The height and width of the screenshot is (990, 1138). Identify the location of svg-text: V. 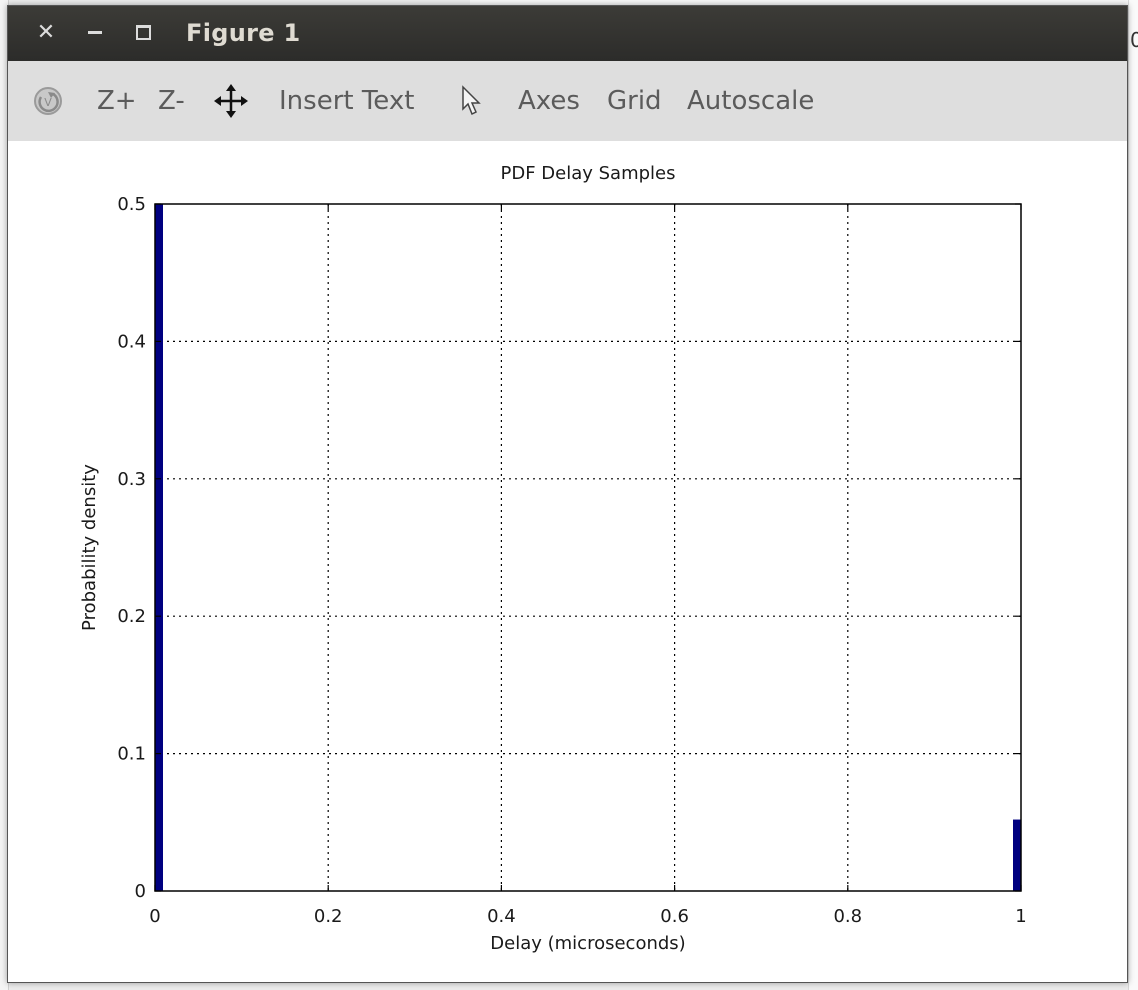
(48, 102).